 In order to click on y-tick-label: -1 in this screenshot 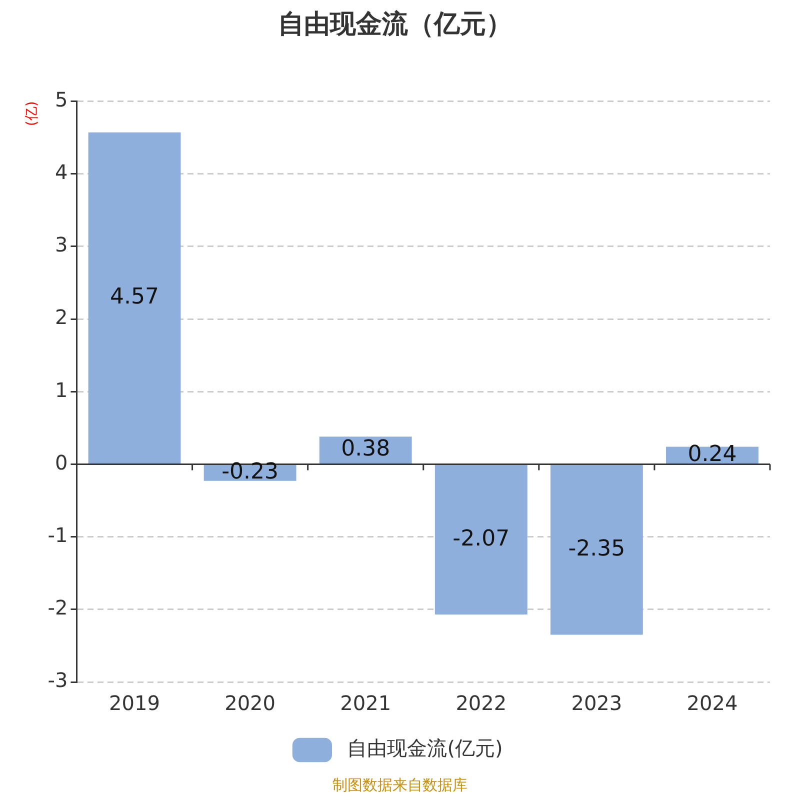, I will do `click(58, 535)`.